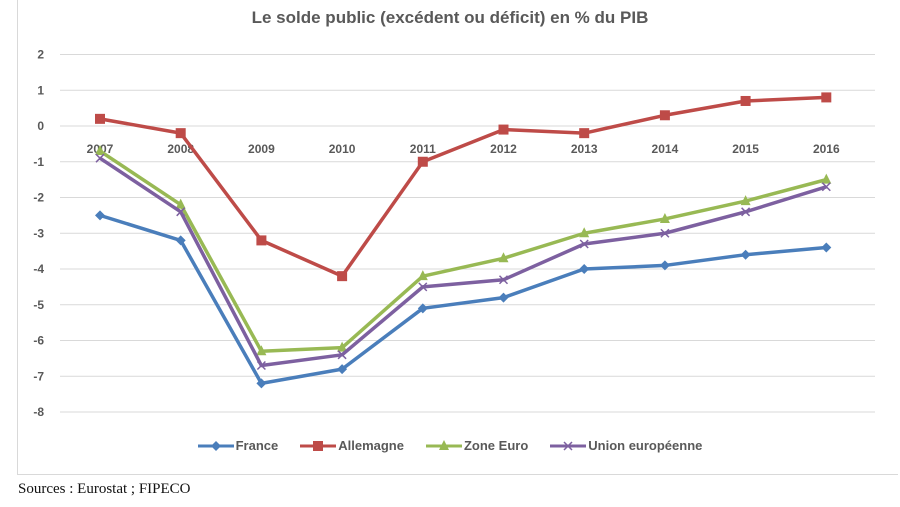 This screenshot has height=507, width=900. I want to click on legend-item: Union européenne, so click(626, 445).